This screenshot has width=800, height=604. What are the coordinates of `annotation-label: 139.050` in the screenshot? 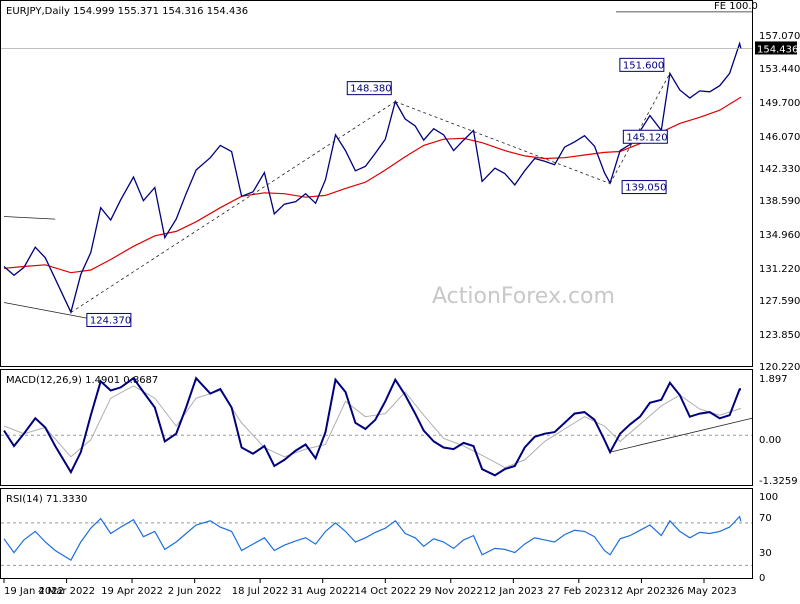 It's located at (645, 188).